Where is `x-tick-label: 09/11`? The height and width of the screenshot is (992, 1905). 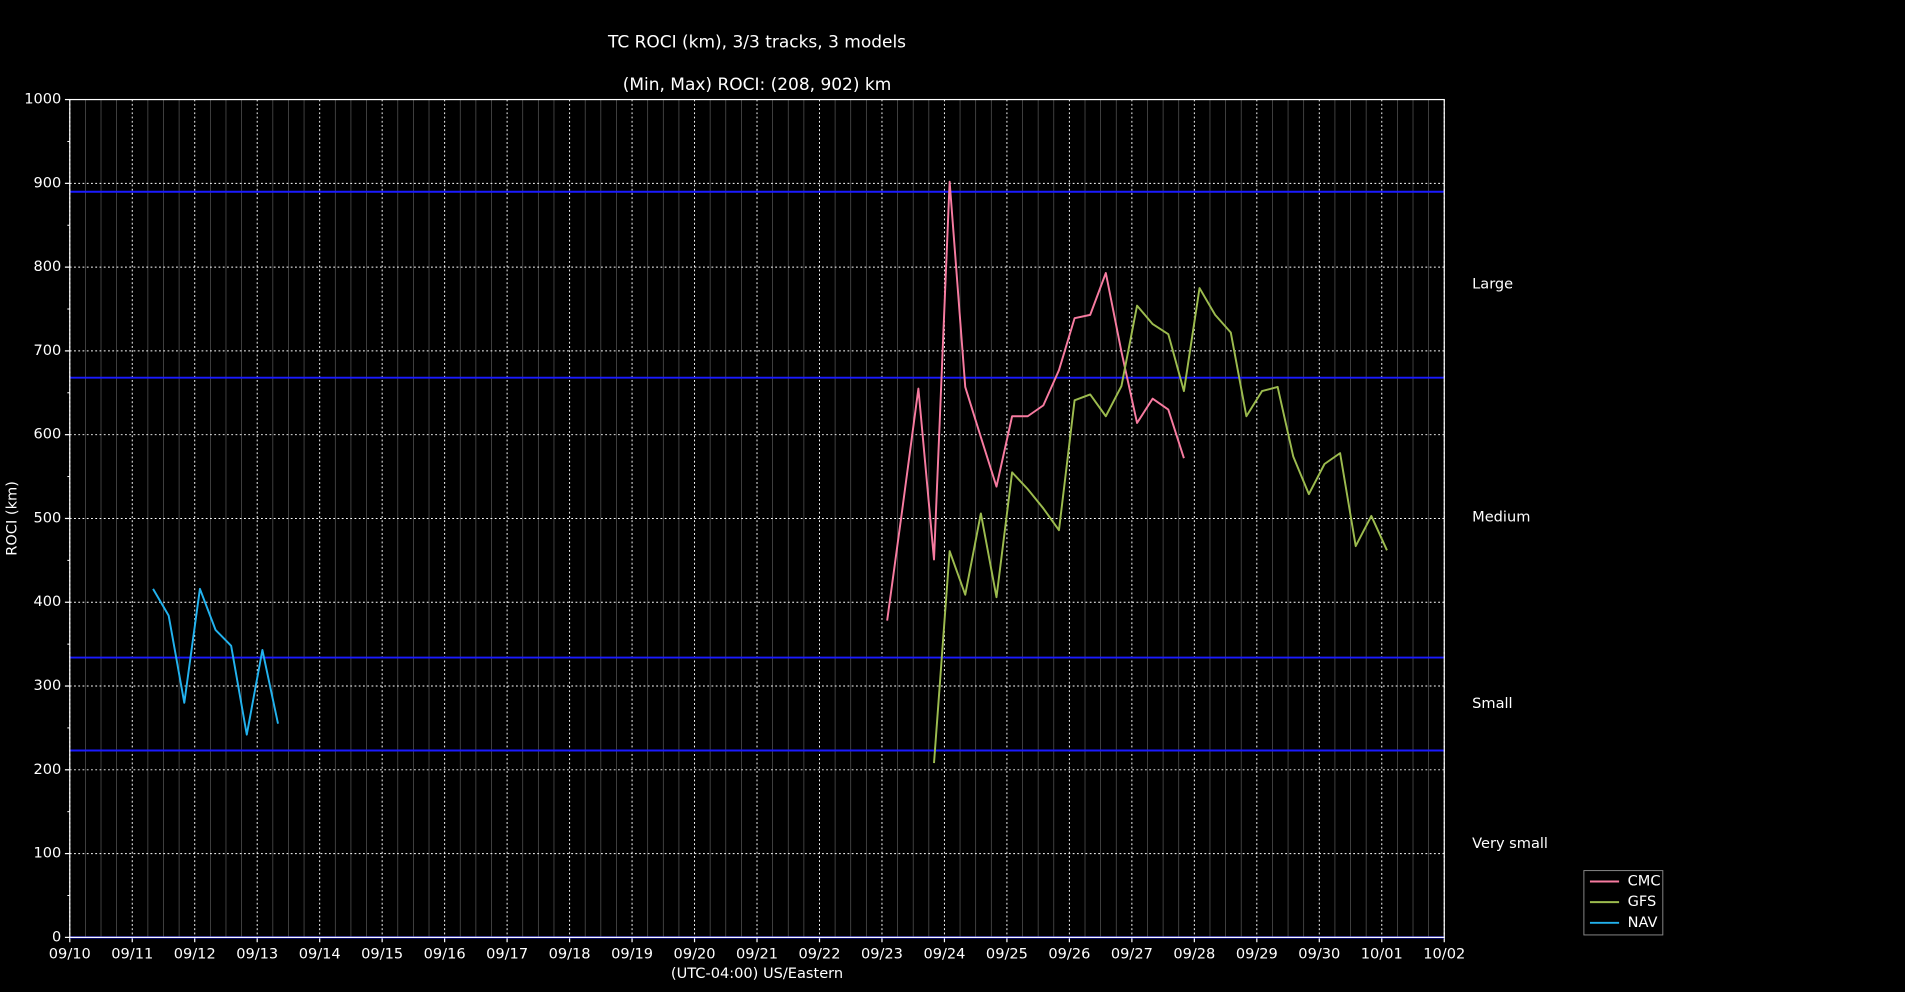
x-tick-label: 09/11 is located at coordinates (132, 953).